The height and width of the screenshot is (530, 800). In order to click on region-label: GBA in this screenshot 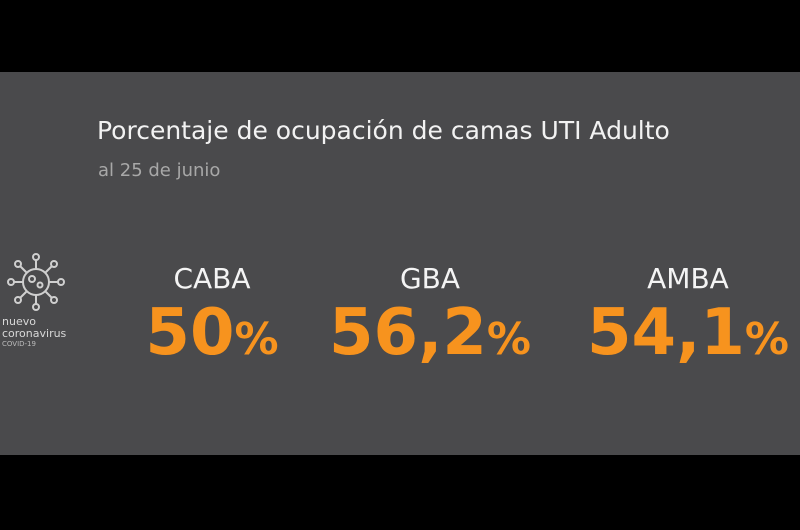, I will do `click(430, 278)`.